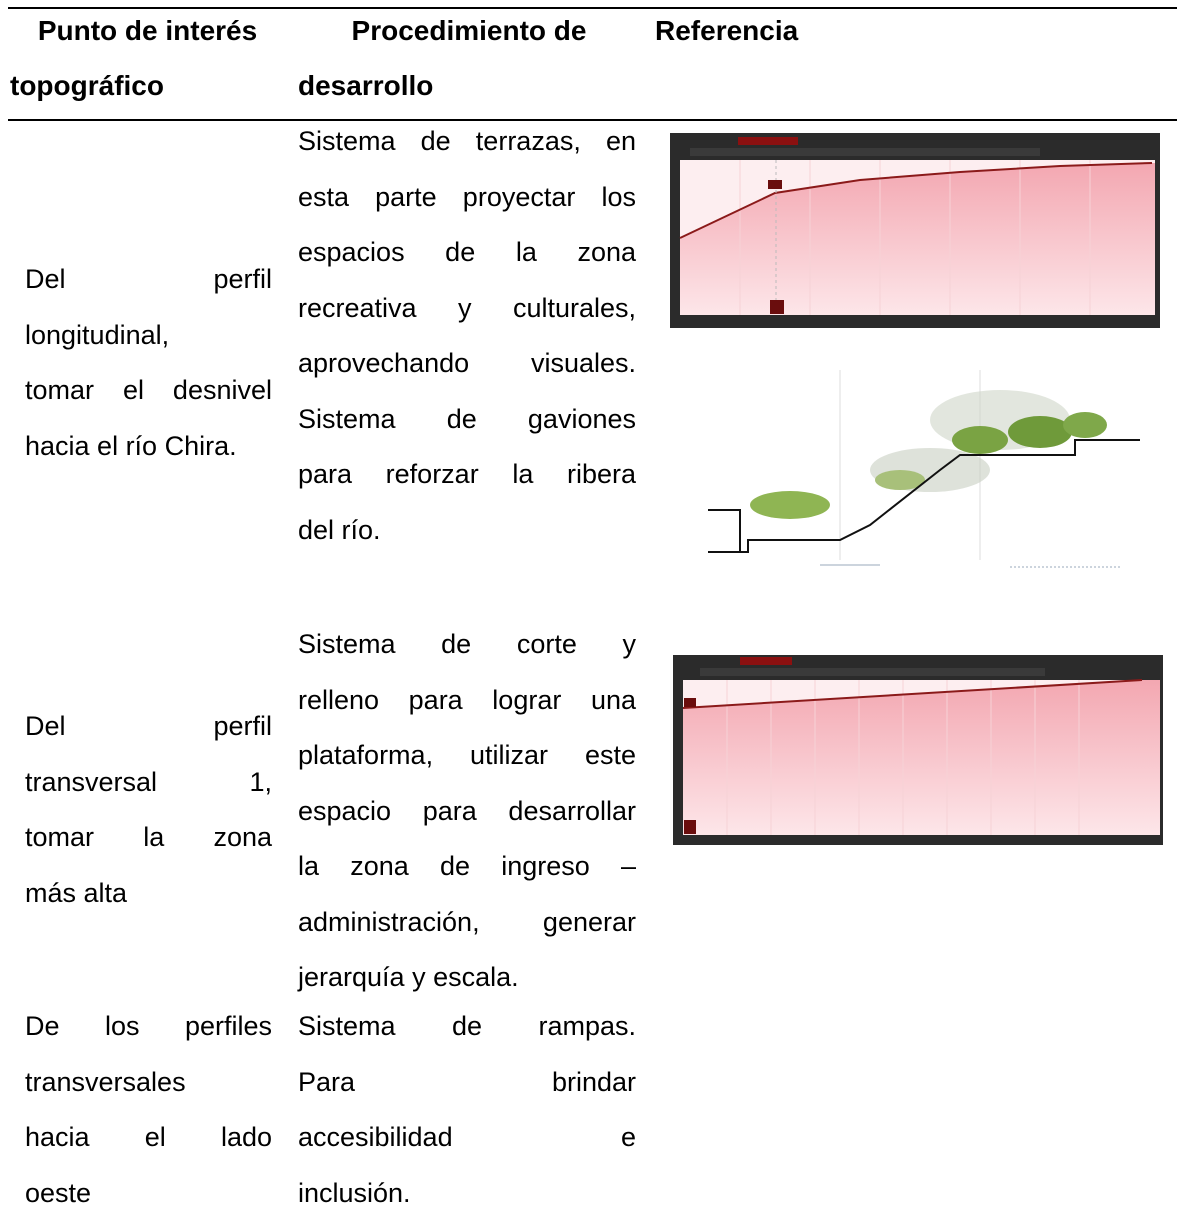 This screenshot has height=1229, width=1177. Describe the element at coordinates (592, 120) in the screenshot. I see `header-rule` at that location.